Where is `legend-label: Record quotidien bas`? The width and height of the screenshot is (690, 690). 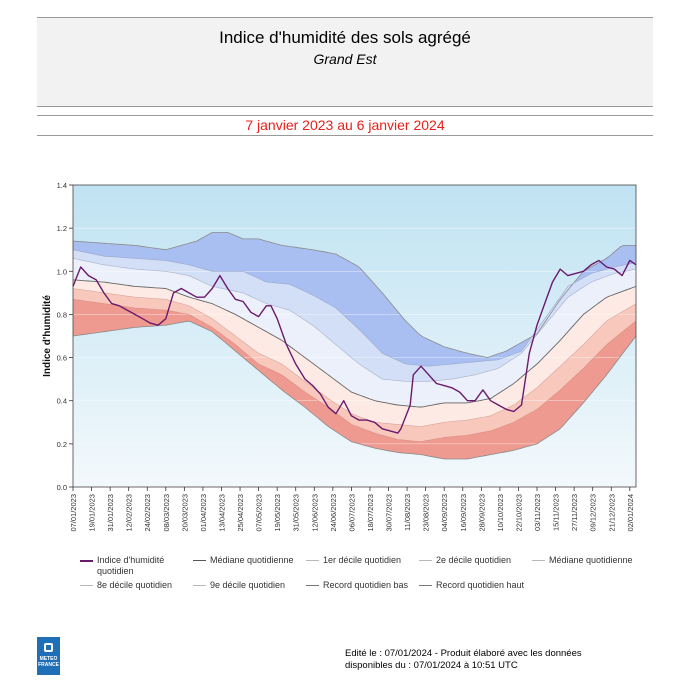 legend-label: Record quotidien bas is located at coordinates (366, 585).